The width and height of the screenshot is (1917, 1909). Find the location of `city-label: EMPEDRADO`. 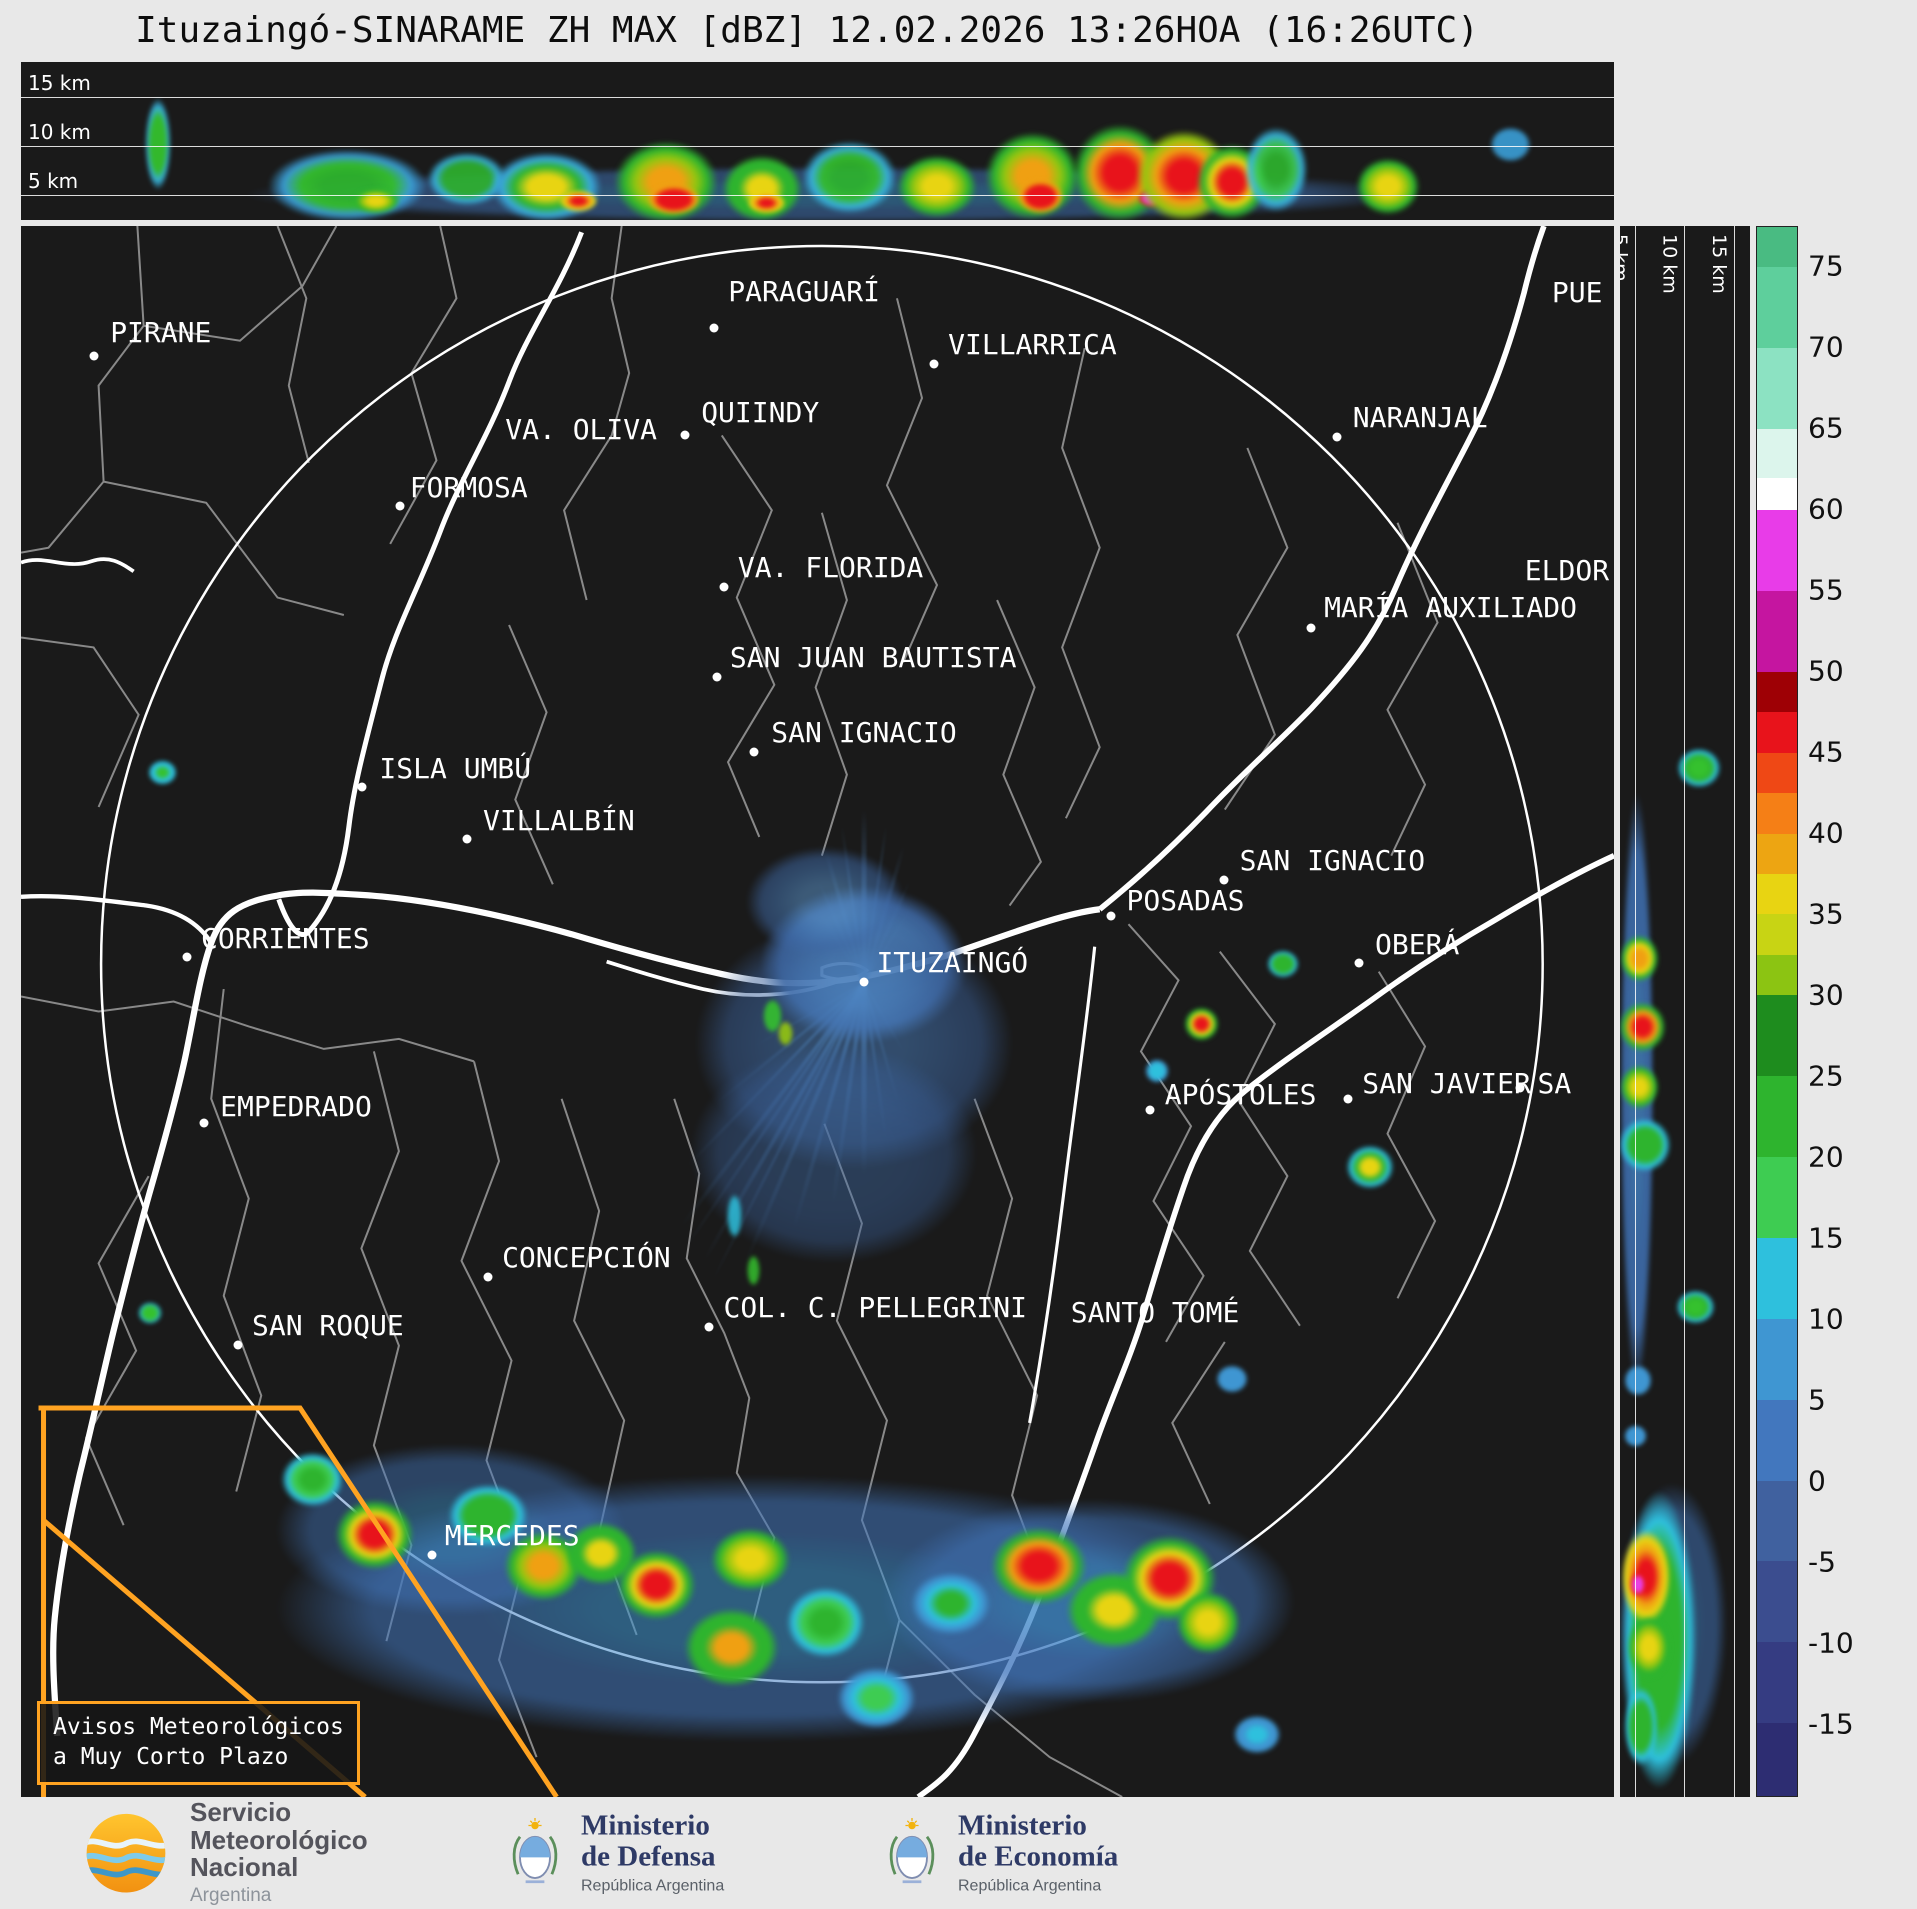

city-label: EMPEDRADO is located at coordinates (296, 1107).